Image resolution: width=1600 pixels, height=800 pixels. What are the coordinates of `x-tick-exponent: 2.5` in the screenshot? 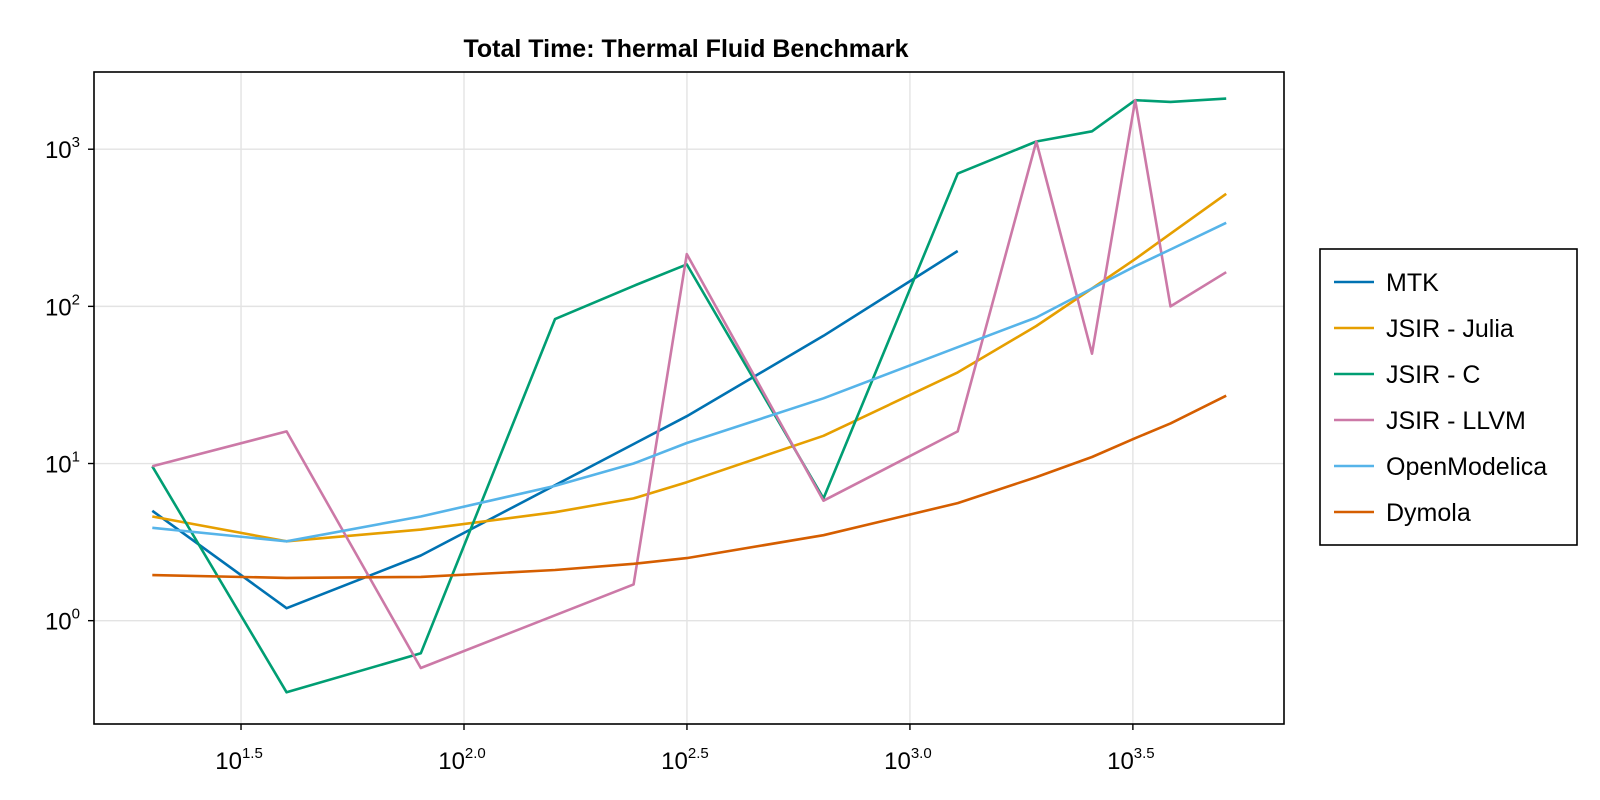 It's located at (698, 753).